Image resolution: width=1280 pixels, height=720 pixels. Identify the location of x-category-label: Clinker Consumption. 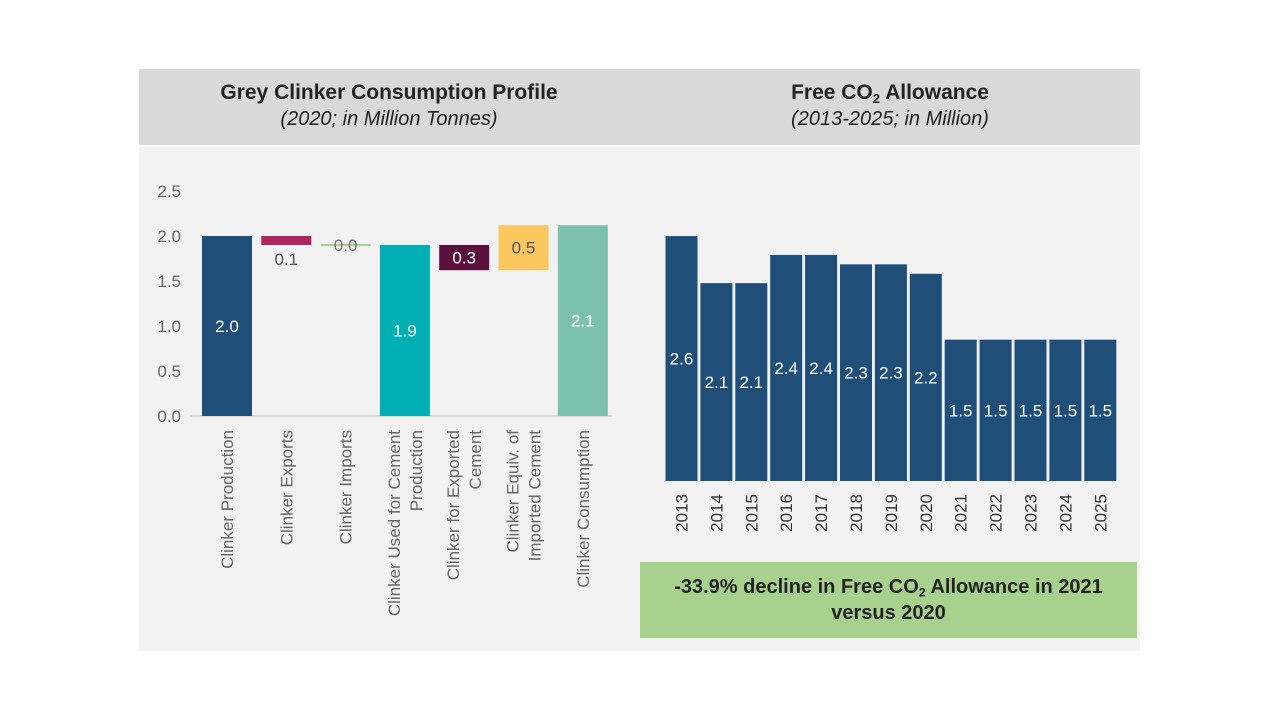
(583, 509).